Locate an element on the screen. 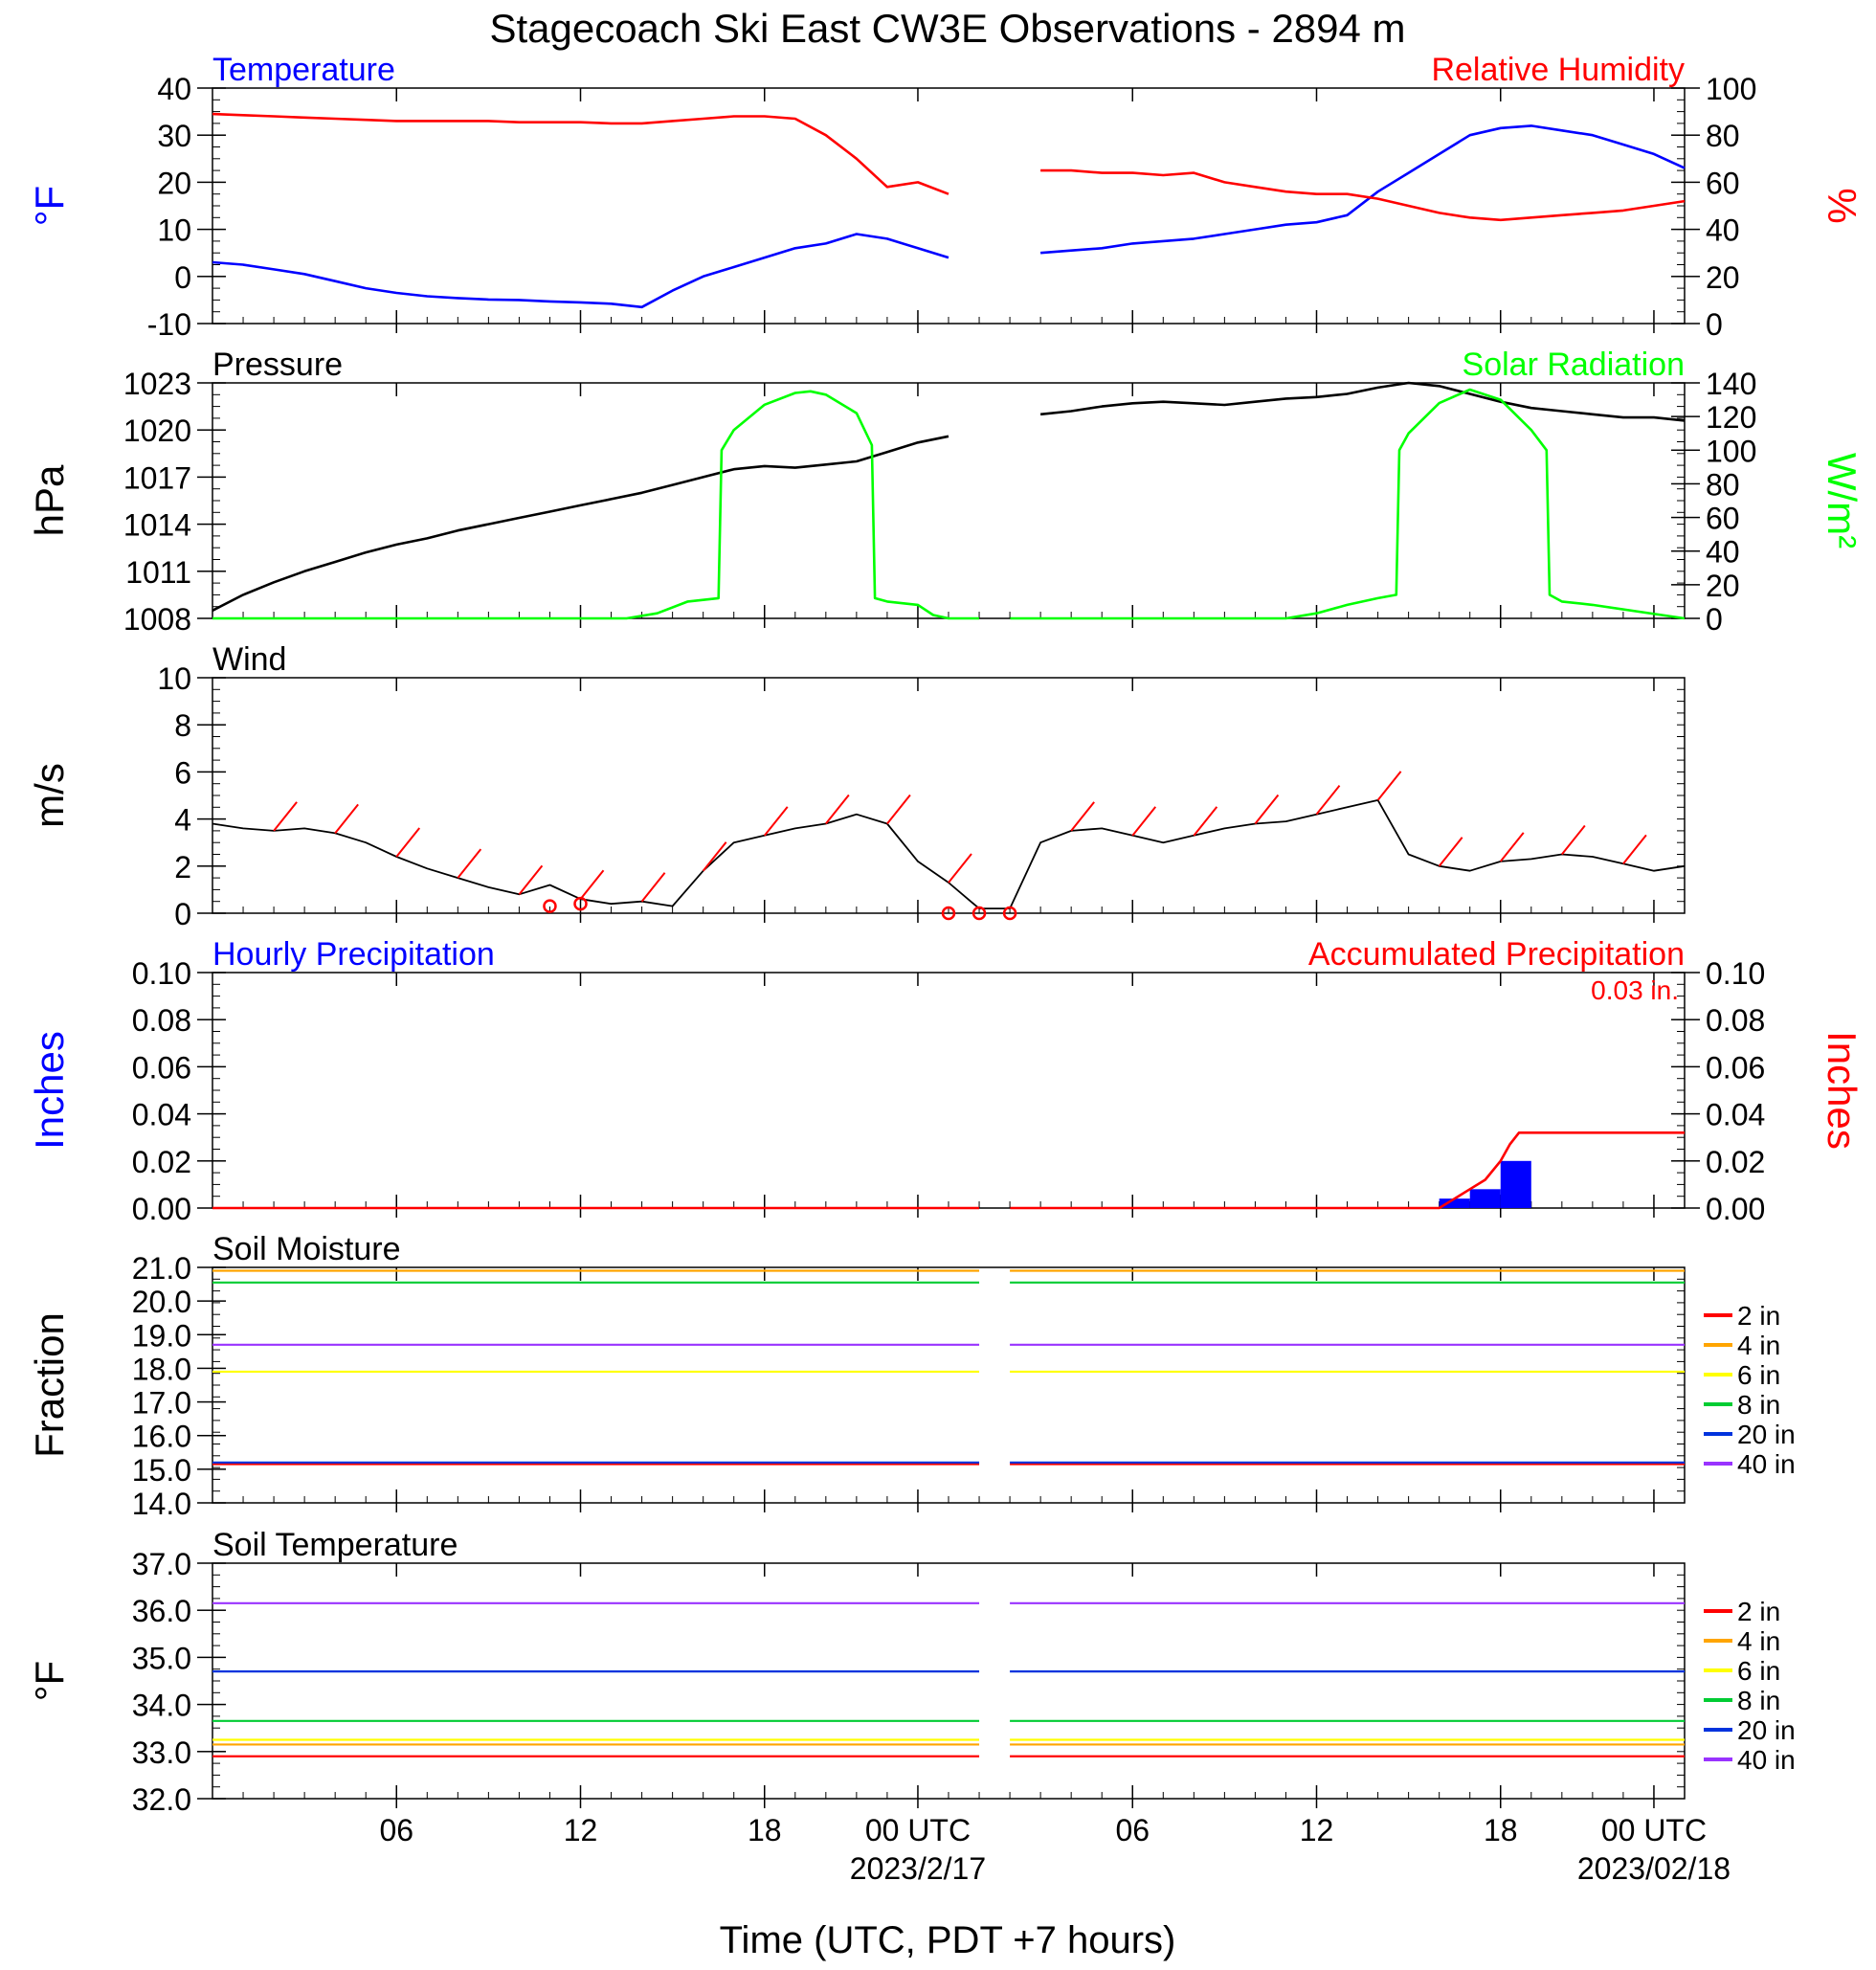 This screenshot has width=1876, height=1970. x-axis-label: Time (UTC, PDT +7 hours) is located at coordinates (948, 1940).